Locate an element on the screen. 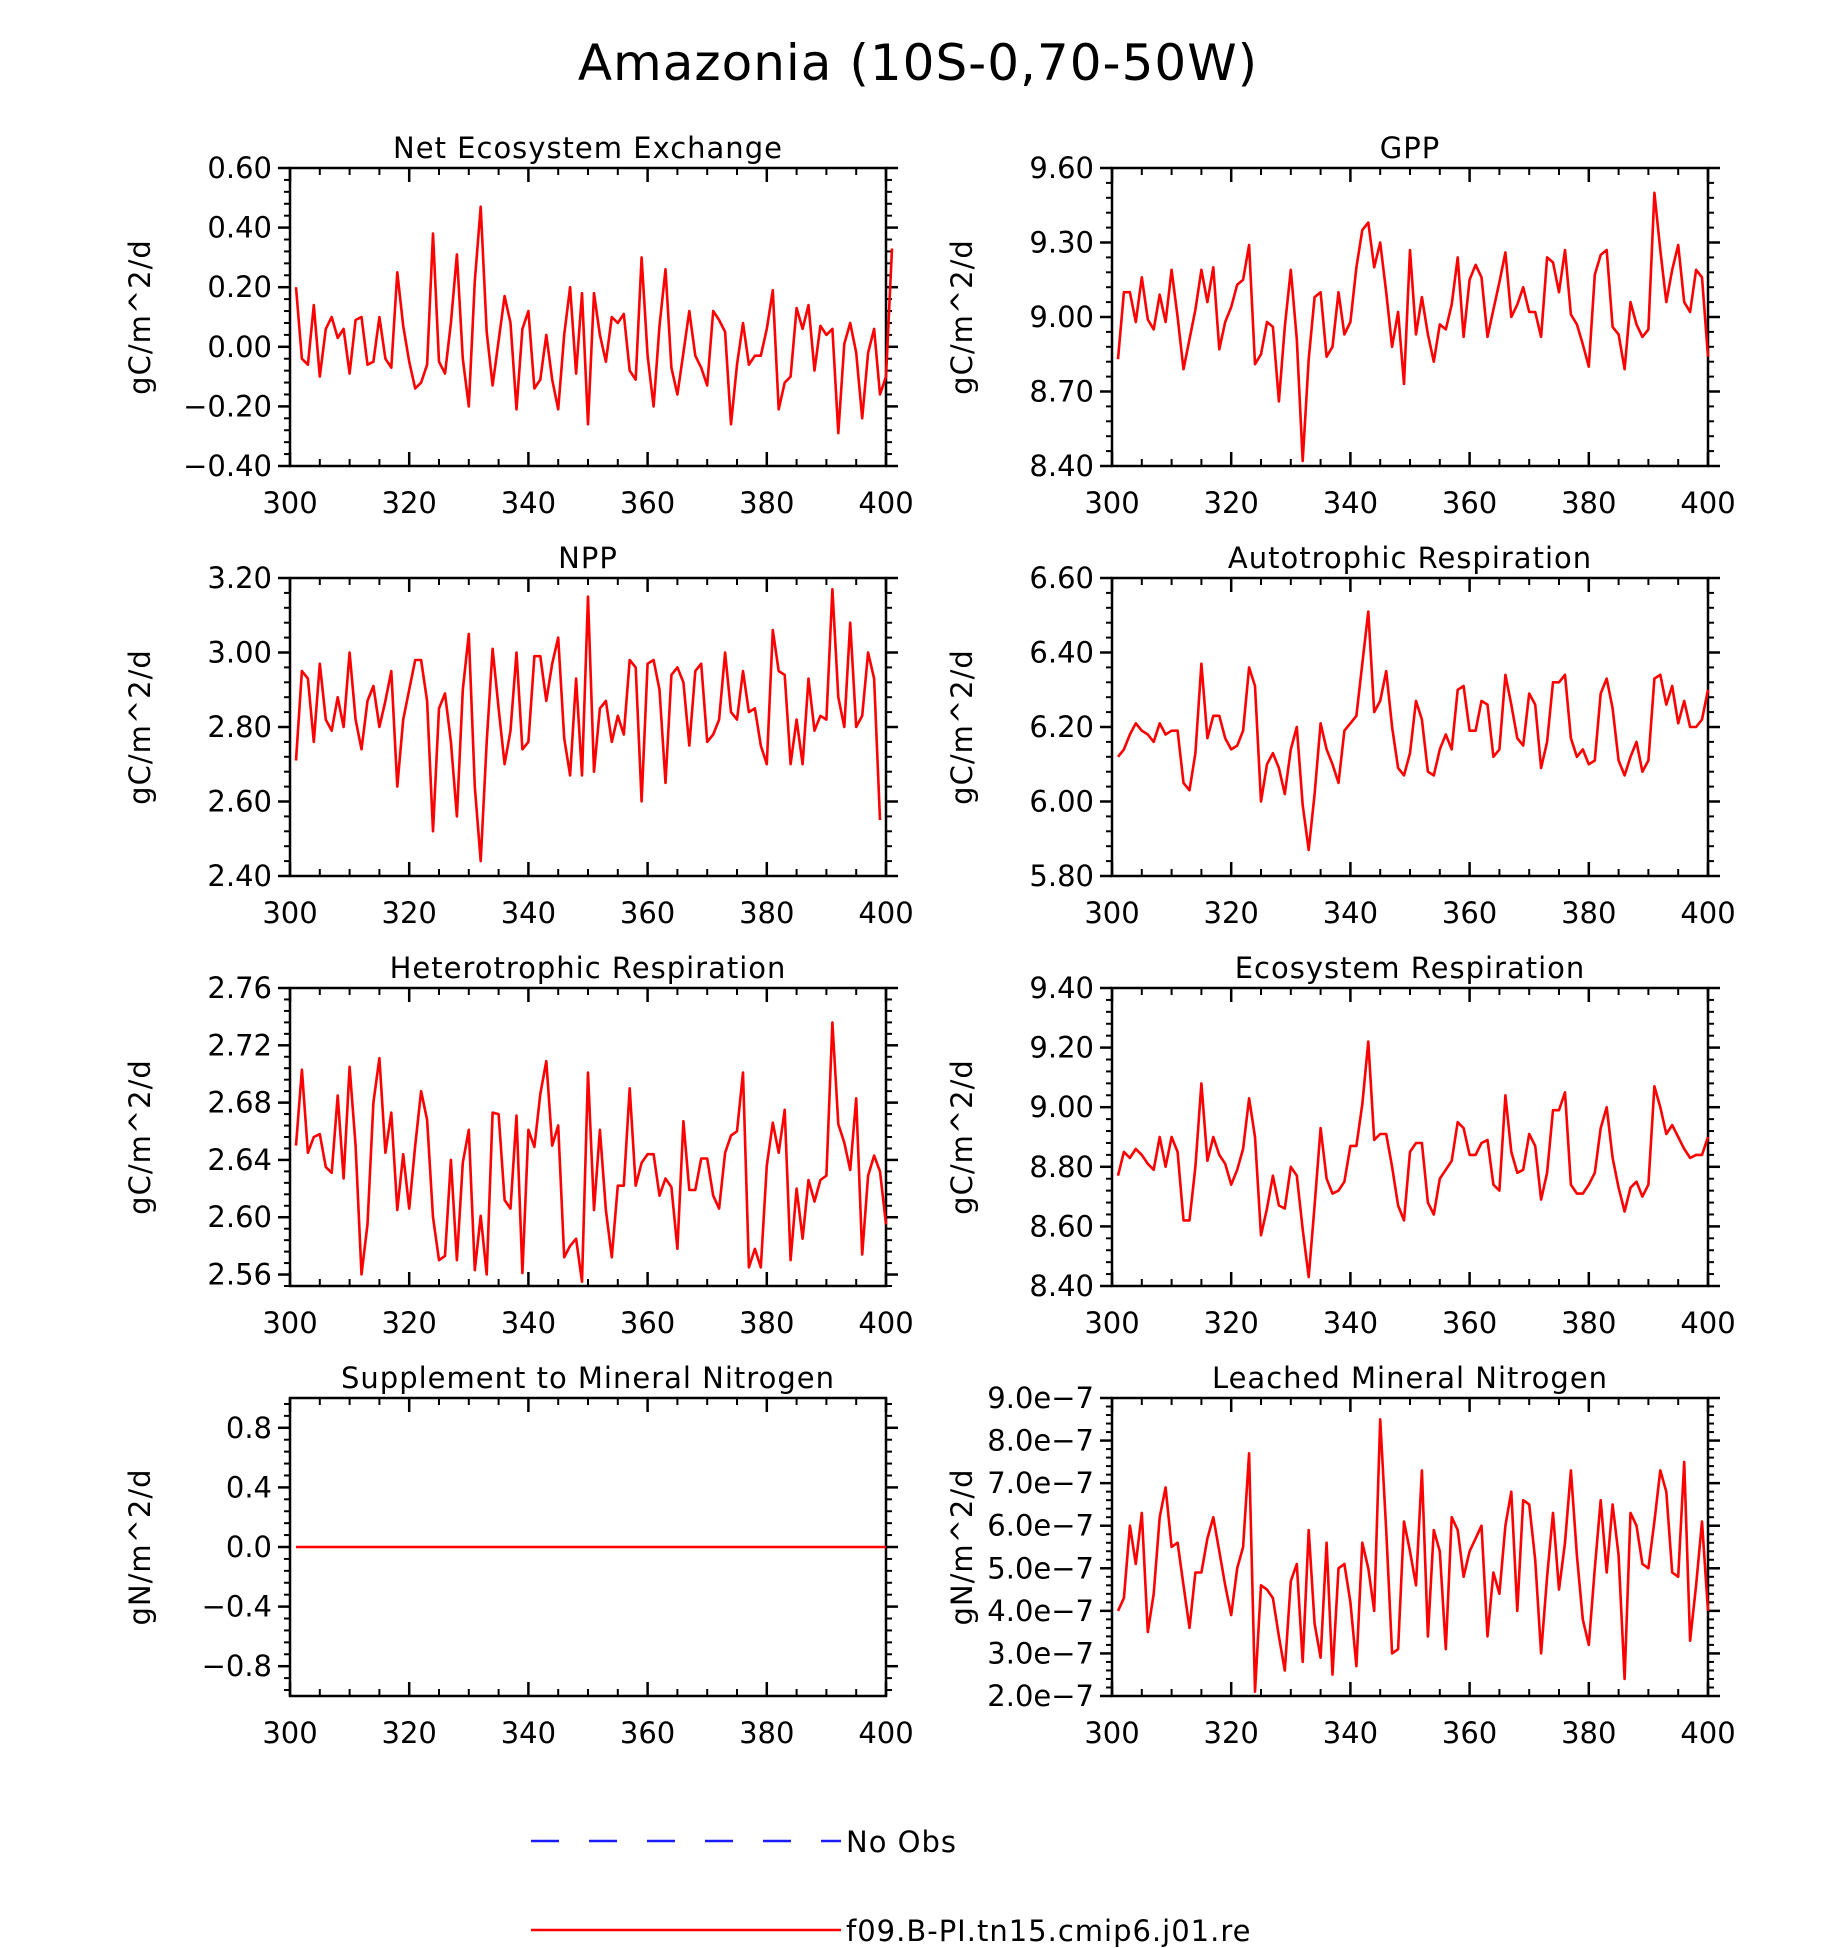 The width and height of the screenshot is (1836, 1948). y-tick-label: 3.00 is located at coordinates (239, 653).